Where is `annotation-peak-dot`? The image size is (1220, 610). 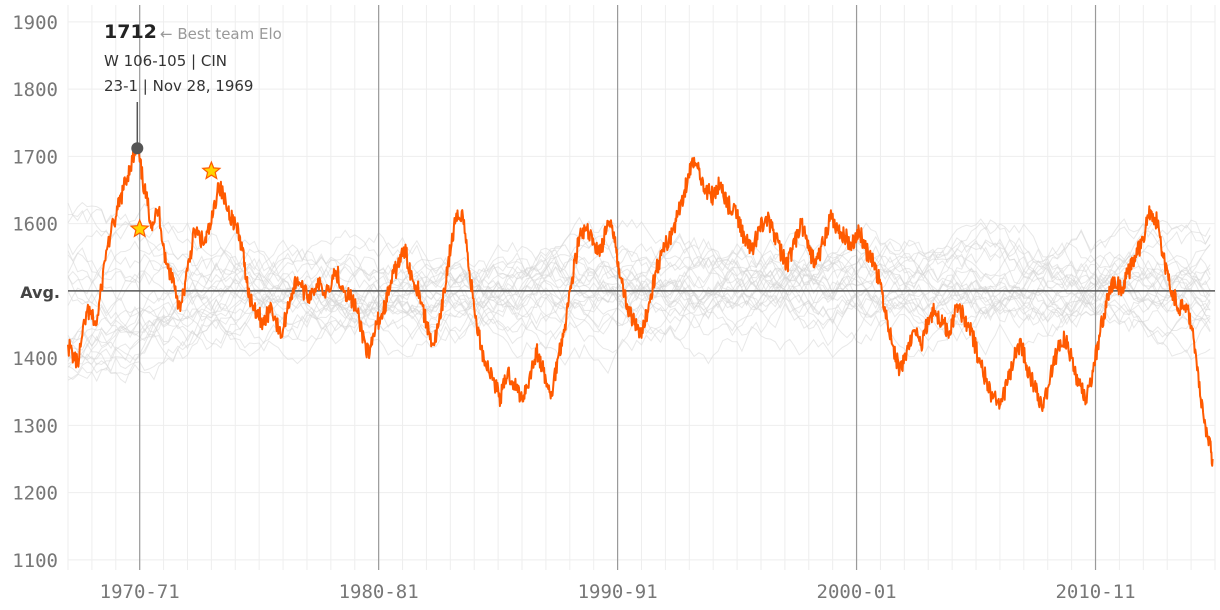
annotation-peak-dot is located at coordinates (137, 148).